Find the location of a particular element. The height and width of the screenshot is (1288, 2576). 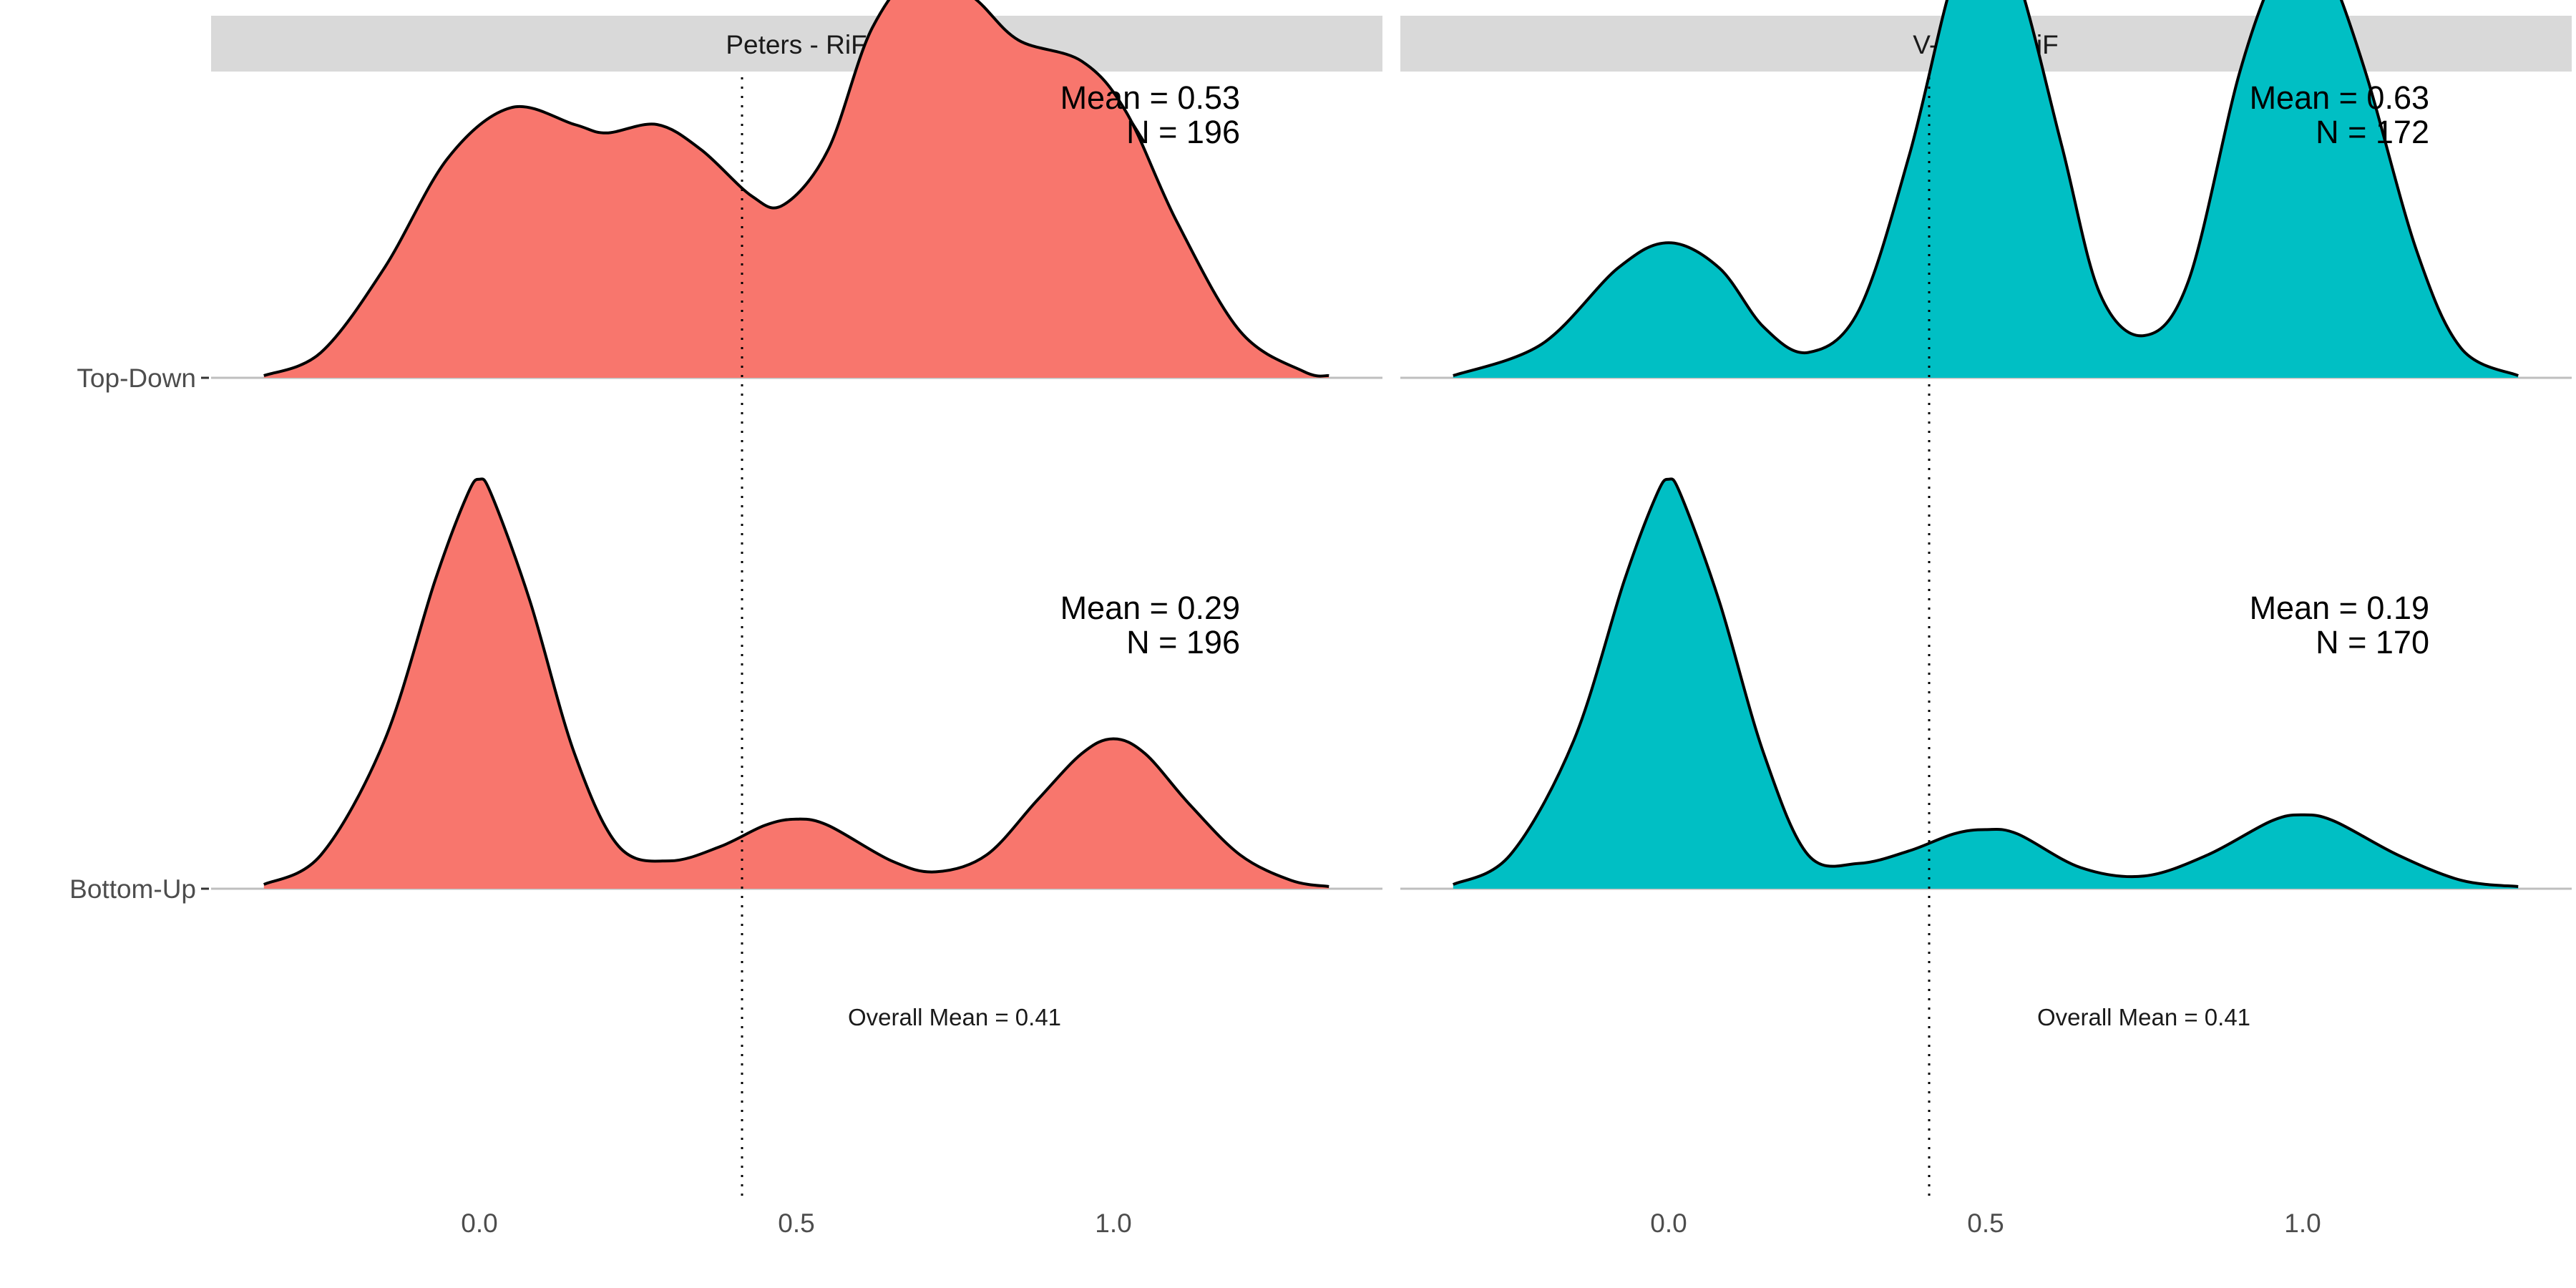

y-category-label-top-down: Top-Down is located at coordinates (136, 378).